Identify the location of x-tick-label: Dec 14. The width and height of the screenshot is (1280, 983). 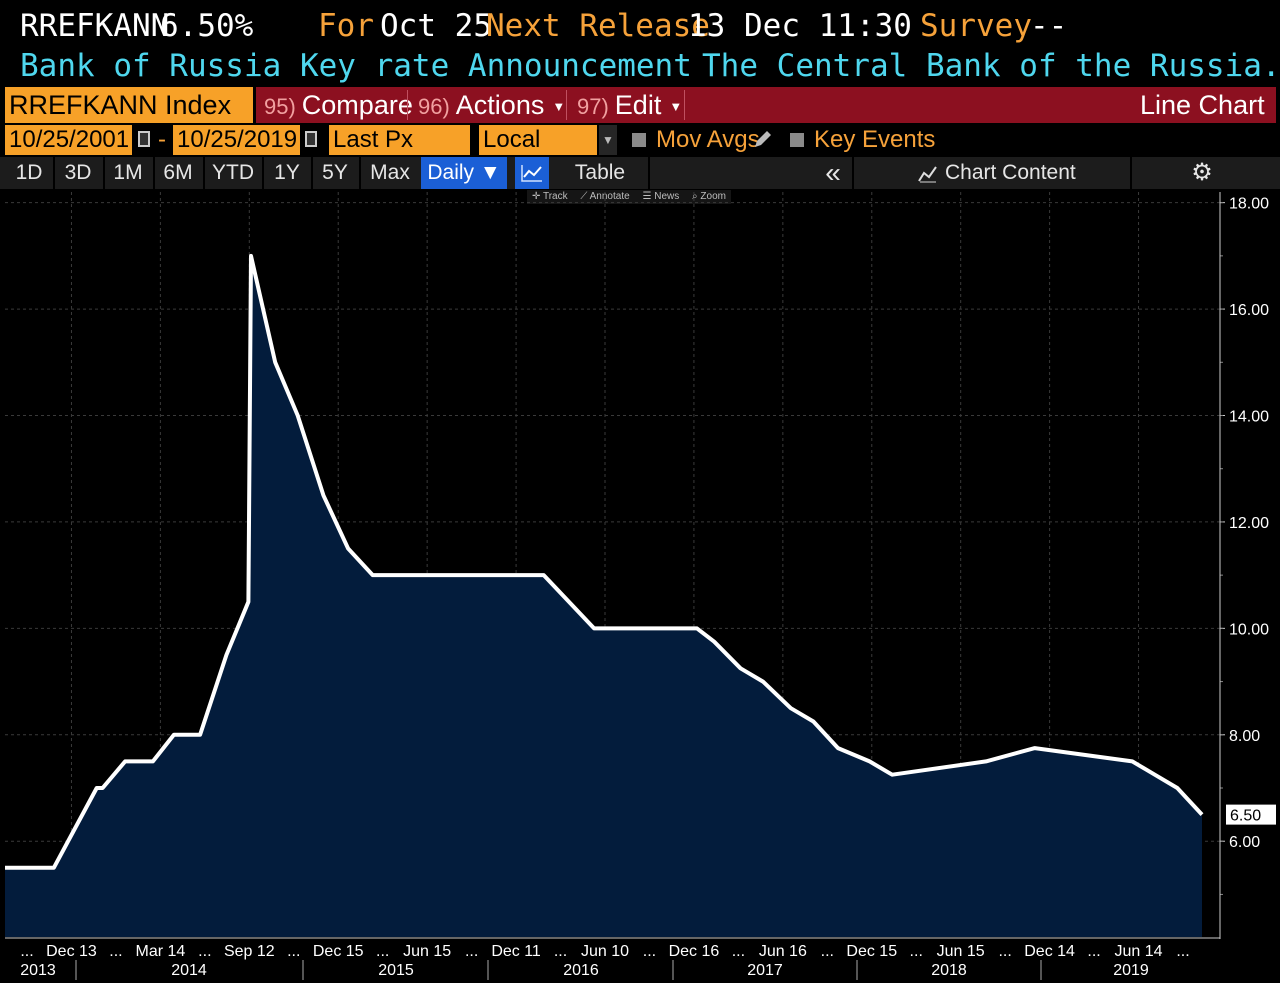
(1049, 951).